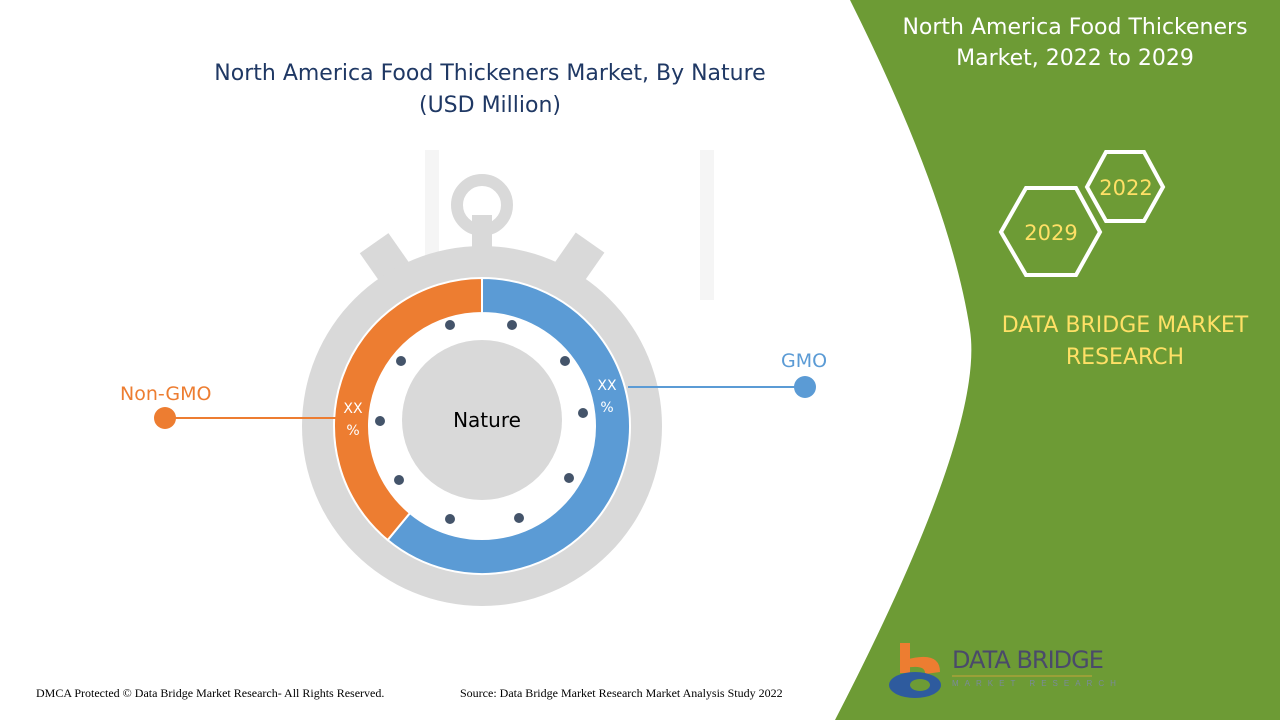  I want to click on dial-dots, so click(481, 422).